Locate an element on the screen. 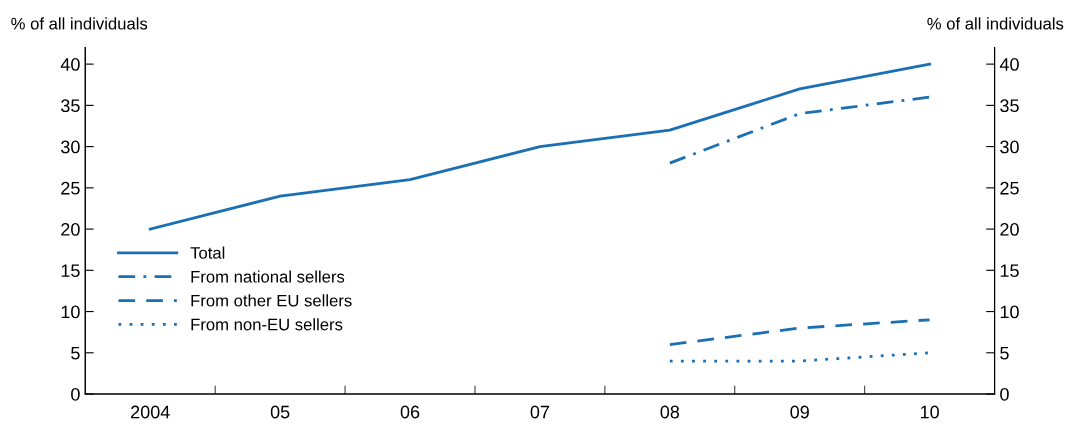 This screenshot has height=433, width=1066. y-tick-label: 25 is located at coordinates (70, 188).